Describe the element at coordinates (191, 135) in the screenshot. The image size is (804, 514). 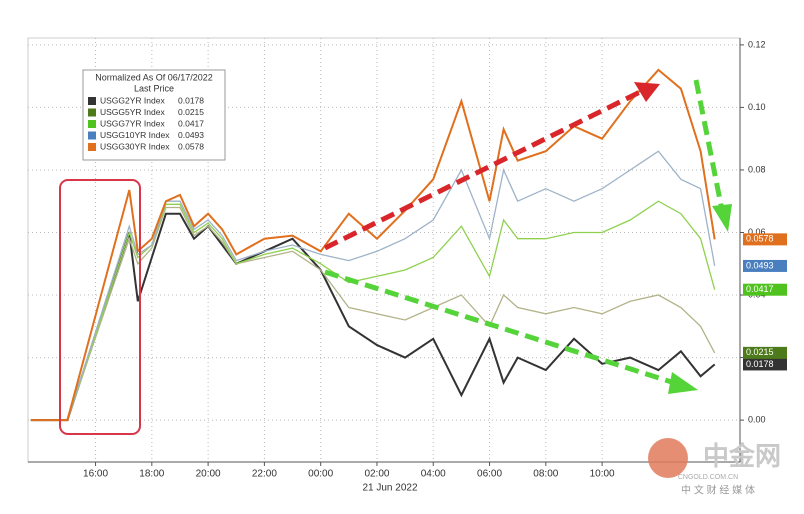
I see `legend-value: 0.0493` at that location.